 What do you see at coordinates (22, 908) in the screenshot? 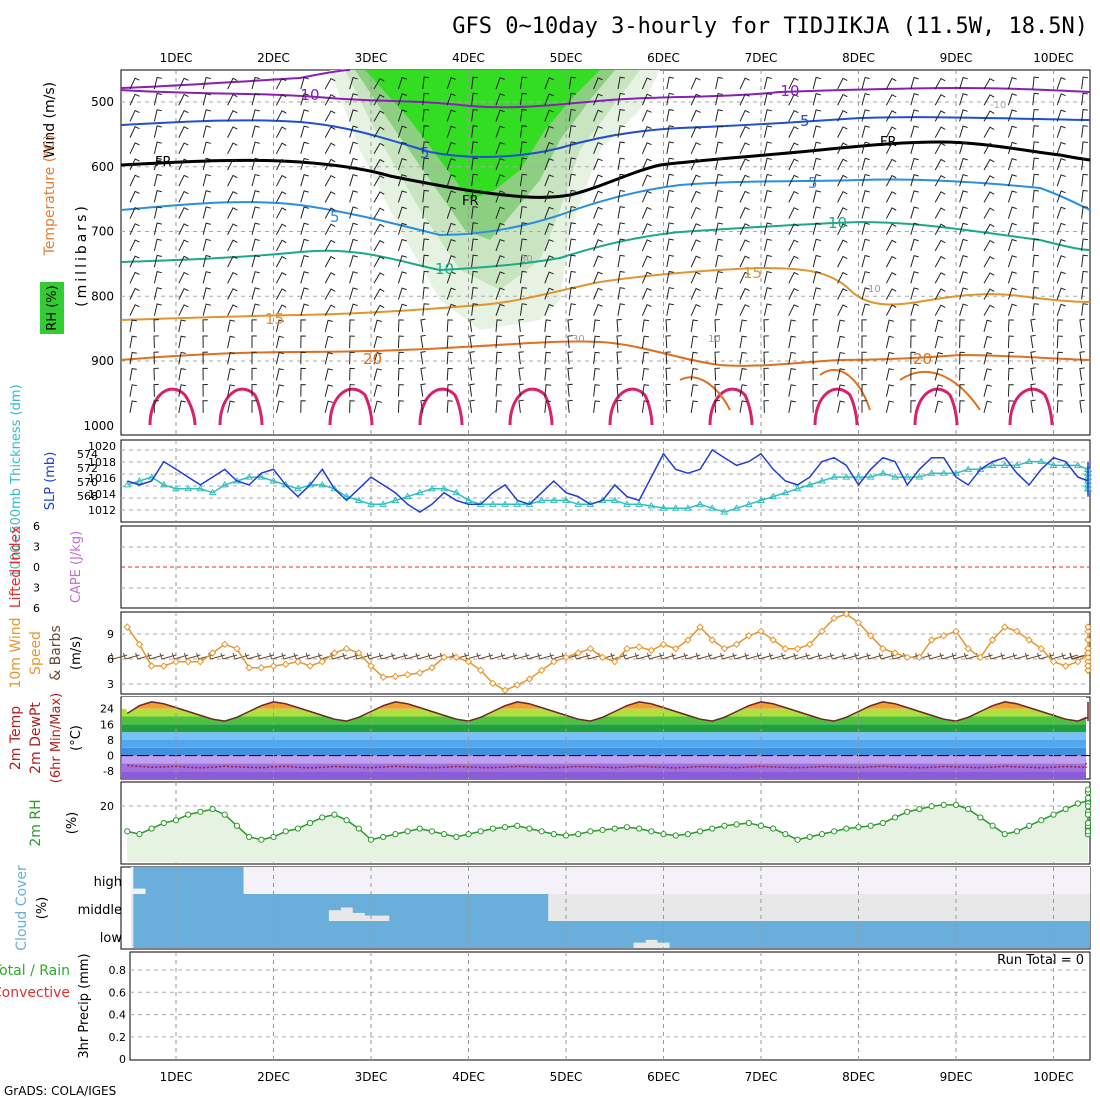
I see `ylabel-cloud-1: Cloud Cover` at bounding box center [22, 908].